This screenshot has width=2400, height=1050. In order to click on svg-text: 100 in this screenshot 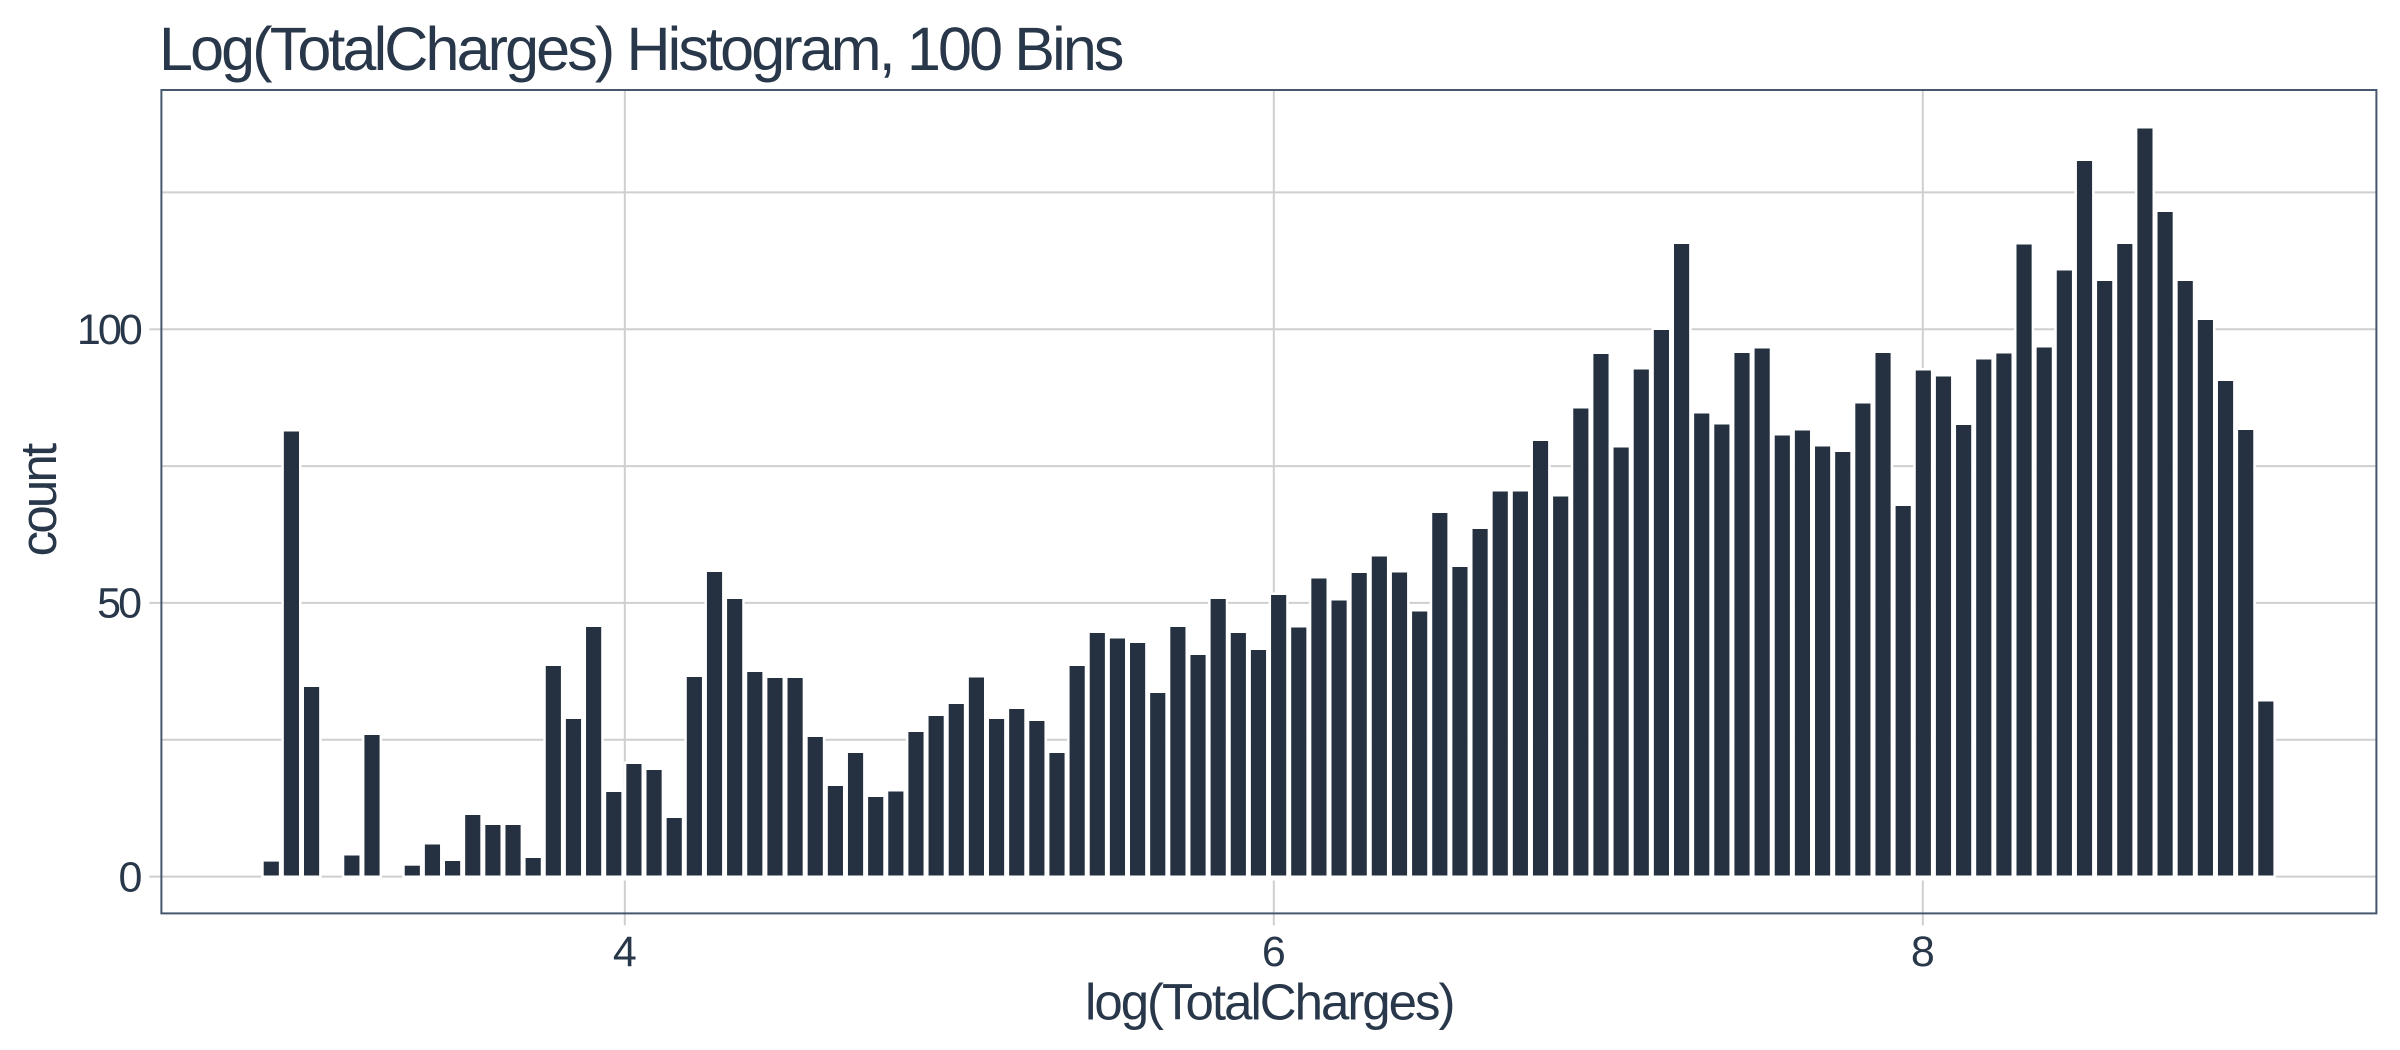, I will do `click(109, 330)`.